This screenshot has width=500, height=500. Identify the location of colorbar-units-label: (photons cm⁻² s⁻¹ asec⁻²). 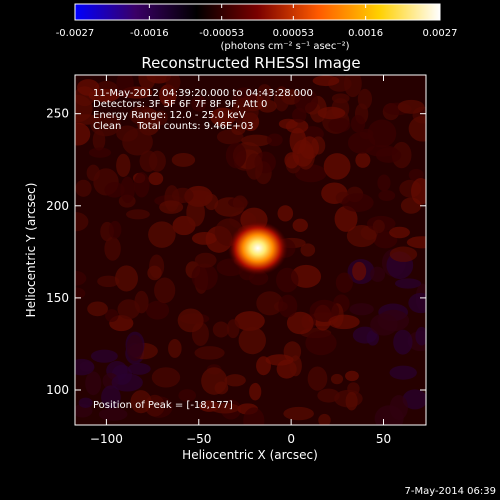
(284, 46).